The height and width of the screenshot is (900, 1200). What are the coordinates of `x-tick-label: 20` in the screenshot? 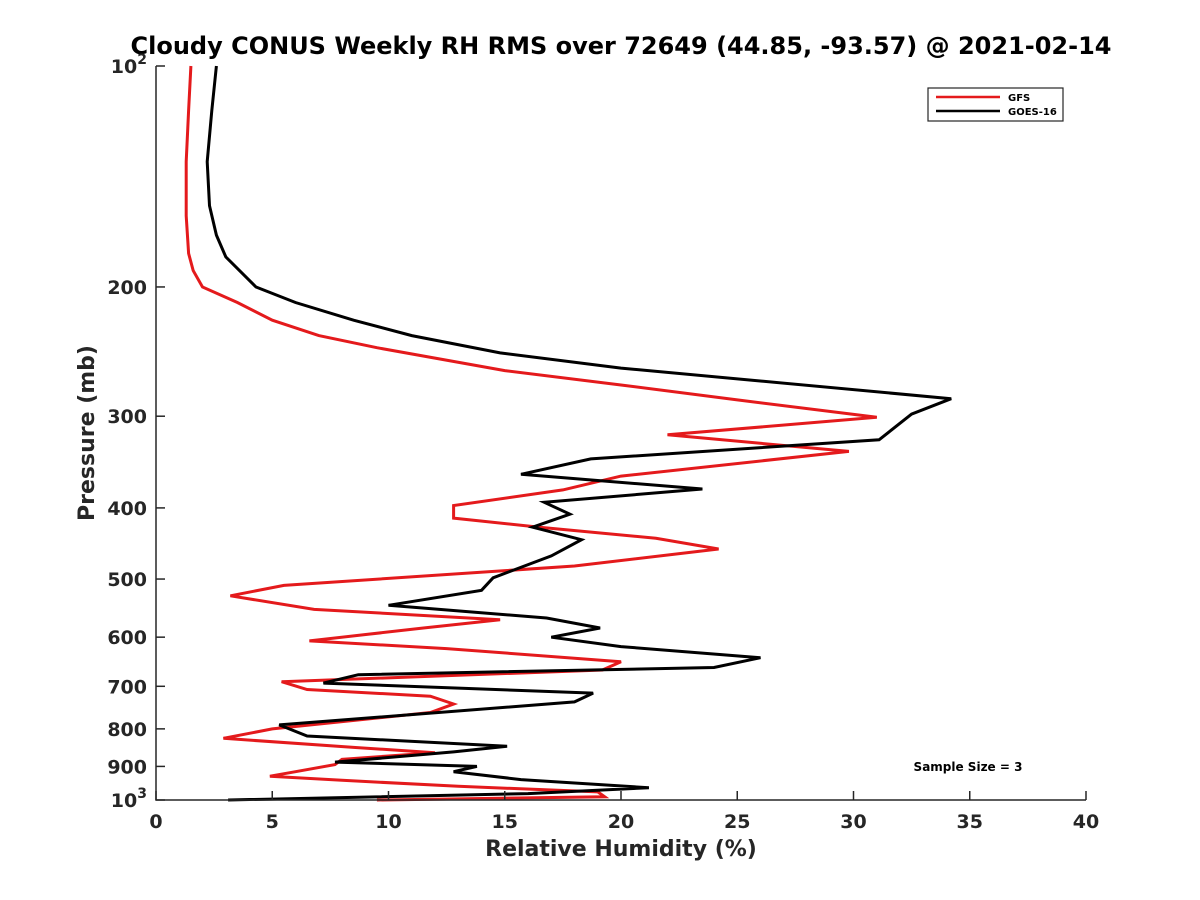 It's located at (621, 822).